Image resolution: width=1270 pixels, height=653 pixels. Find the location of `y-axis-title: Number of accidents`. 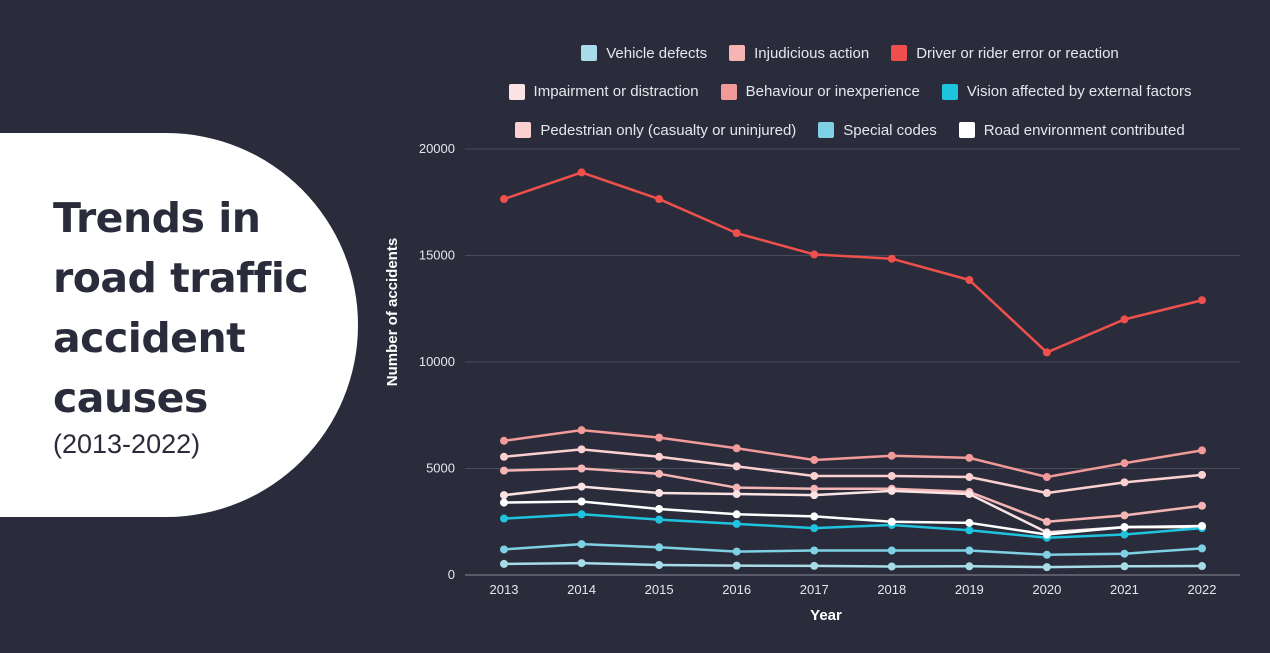

y-axis-title: Number of accidents is located at coordinates (392, 312).